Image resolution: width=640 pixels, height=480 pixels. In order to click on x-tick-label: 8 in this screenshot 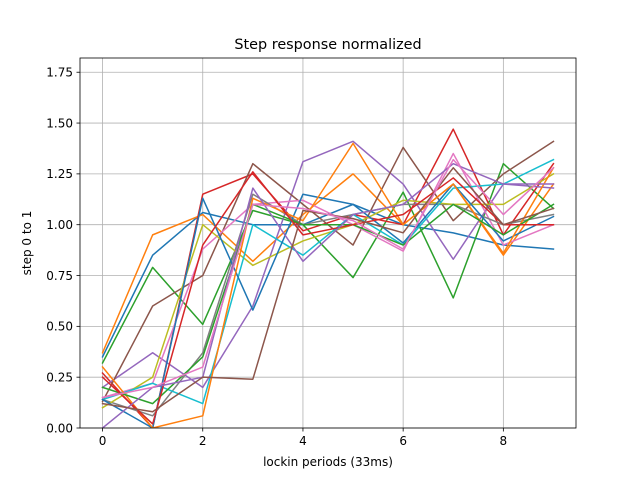, I will do `click(504, 441)`.